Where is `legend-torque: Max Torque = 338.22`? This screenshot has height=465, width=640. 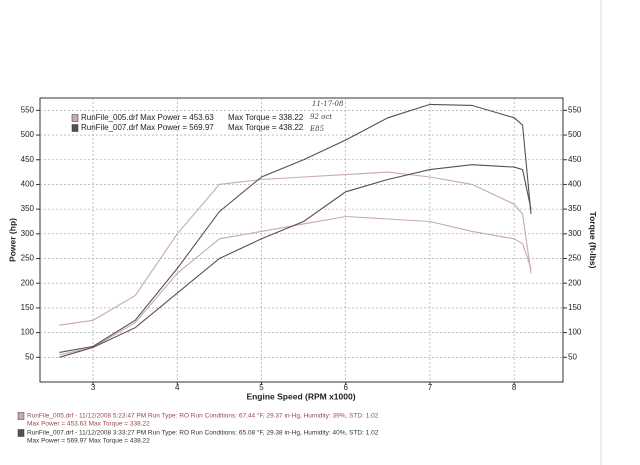 legend-torque: Max Torque = 338.22 is located at coordinates (266, 117).